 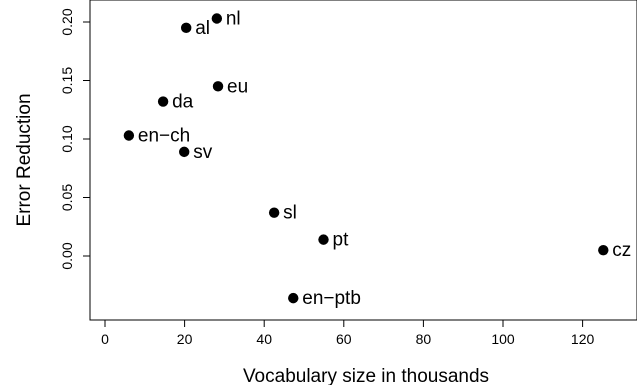 What do you see at coordinates (424, 339) in the screenshot?
I see `x-tick-label: 80` at bounding box center [424, 339].